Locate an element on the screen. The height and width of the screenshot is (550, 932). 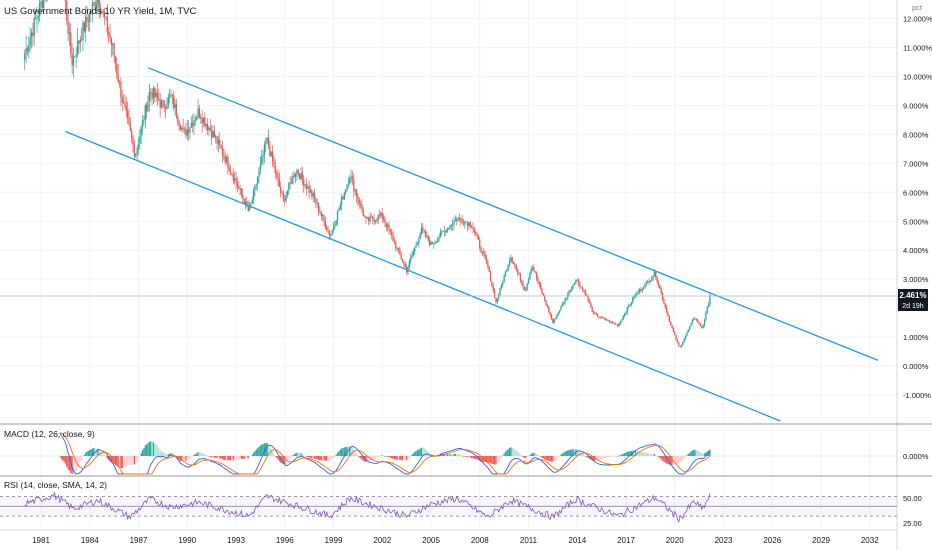
macd-signal-line is located at coordinates (385, 453).